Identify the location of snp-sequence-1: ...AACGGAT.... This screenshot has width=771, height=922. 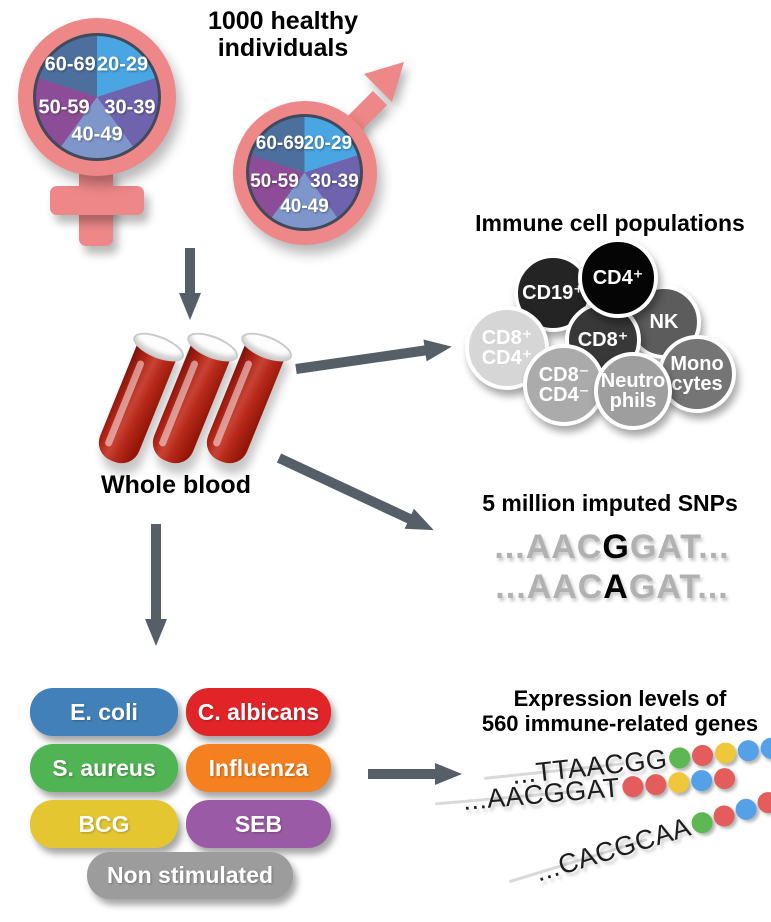
(612, 547).